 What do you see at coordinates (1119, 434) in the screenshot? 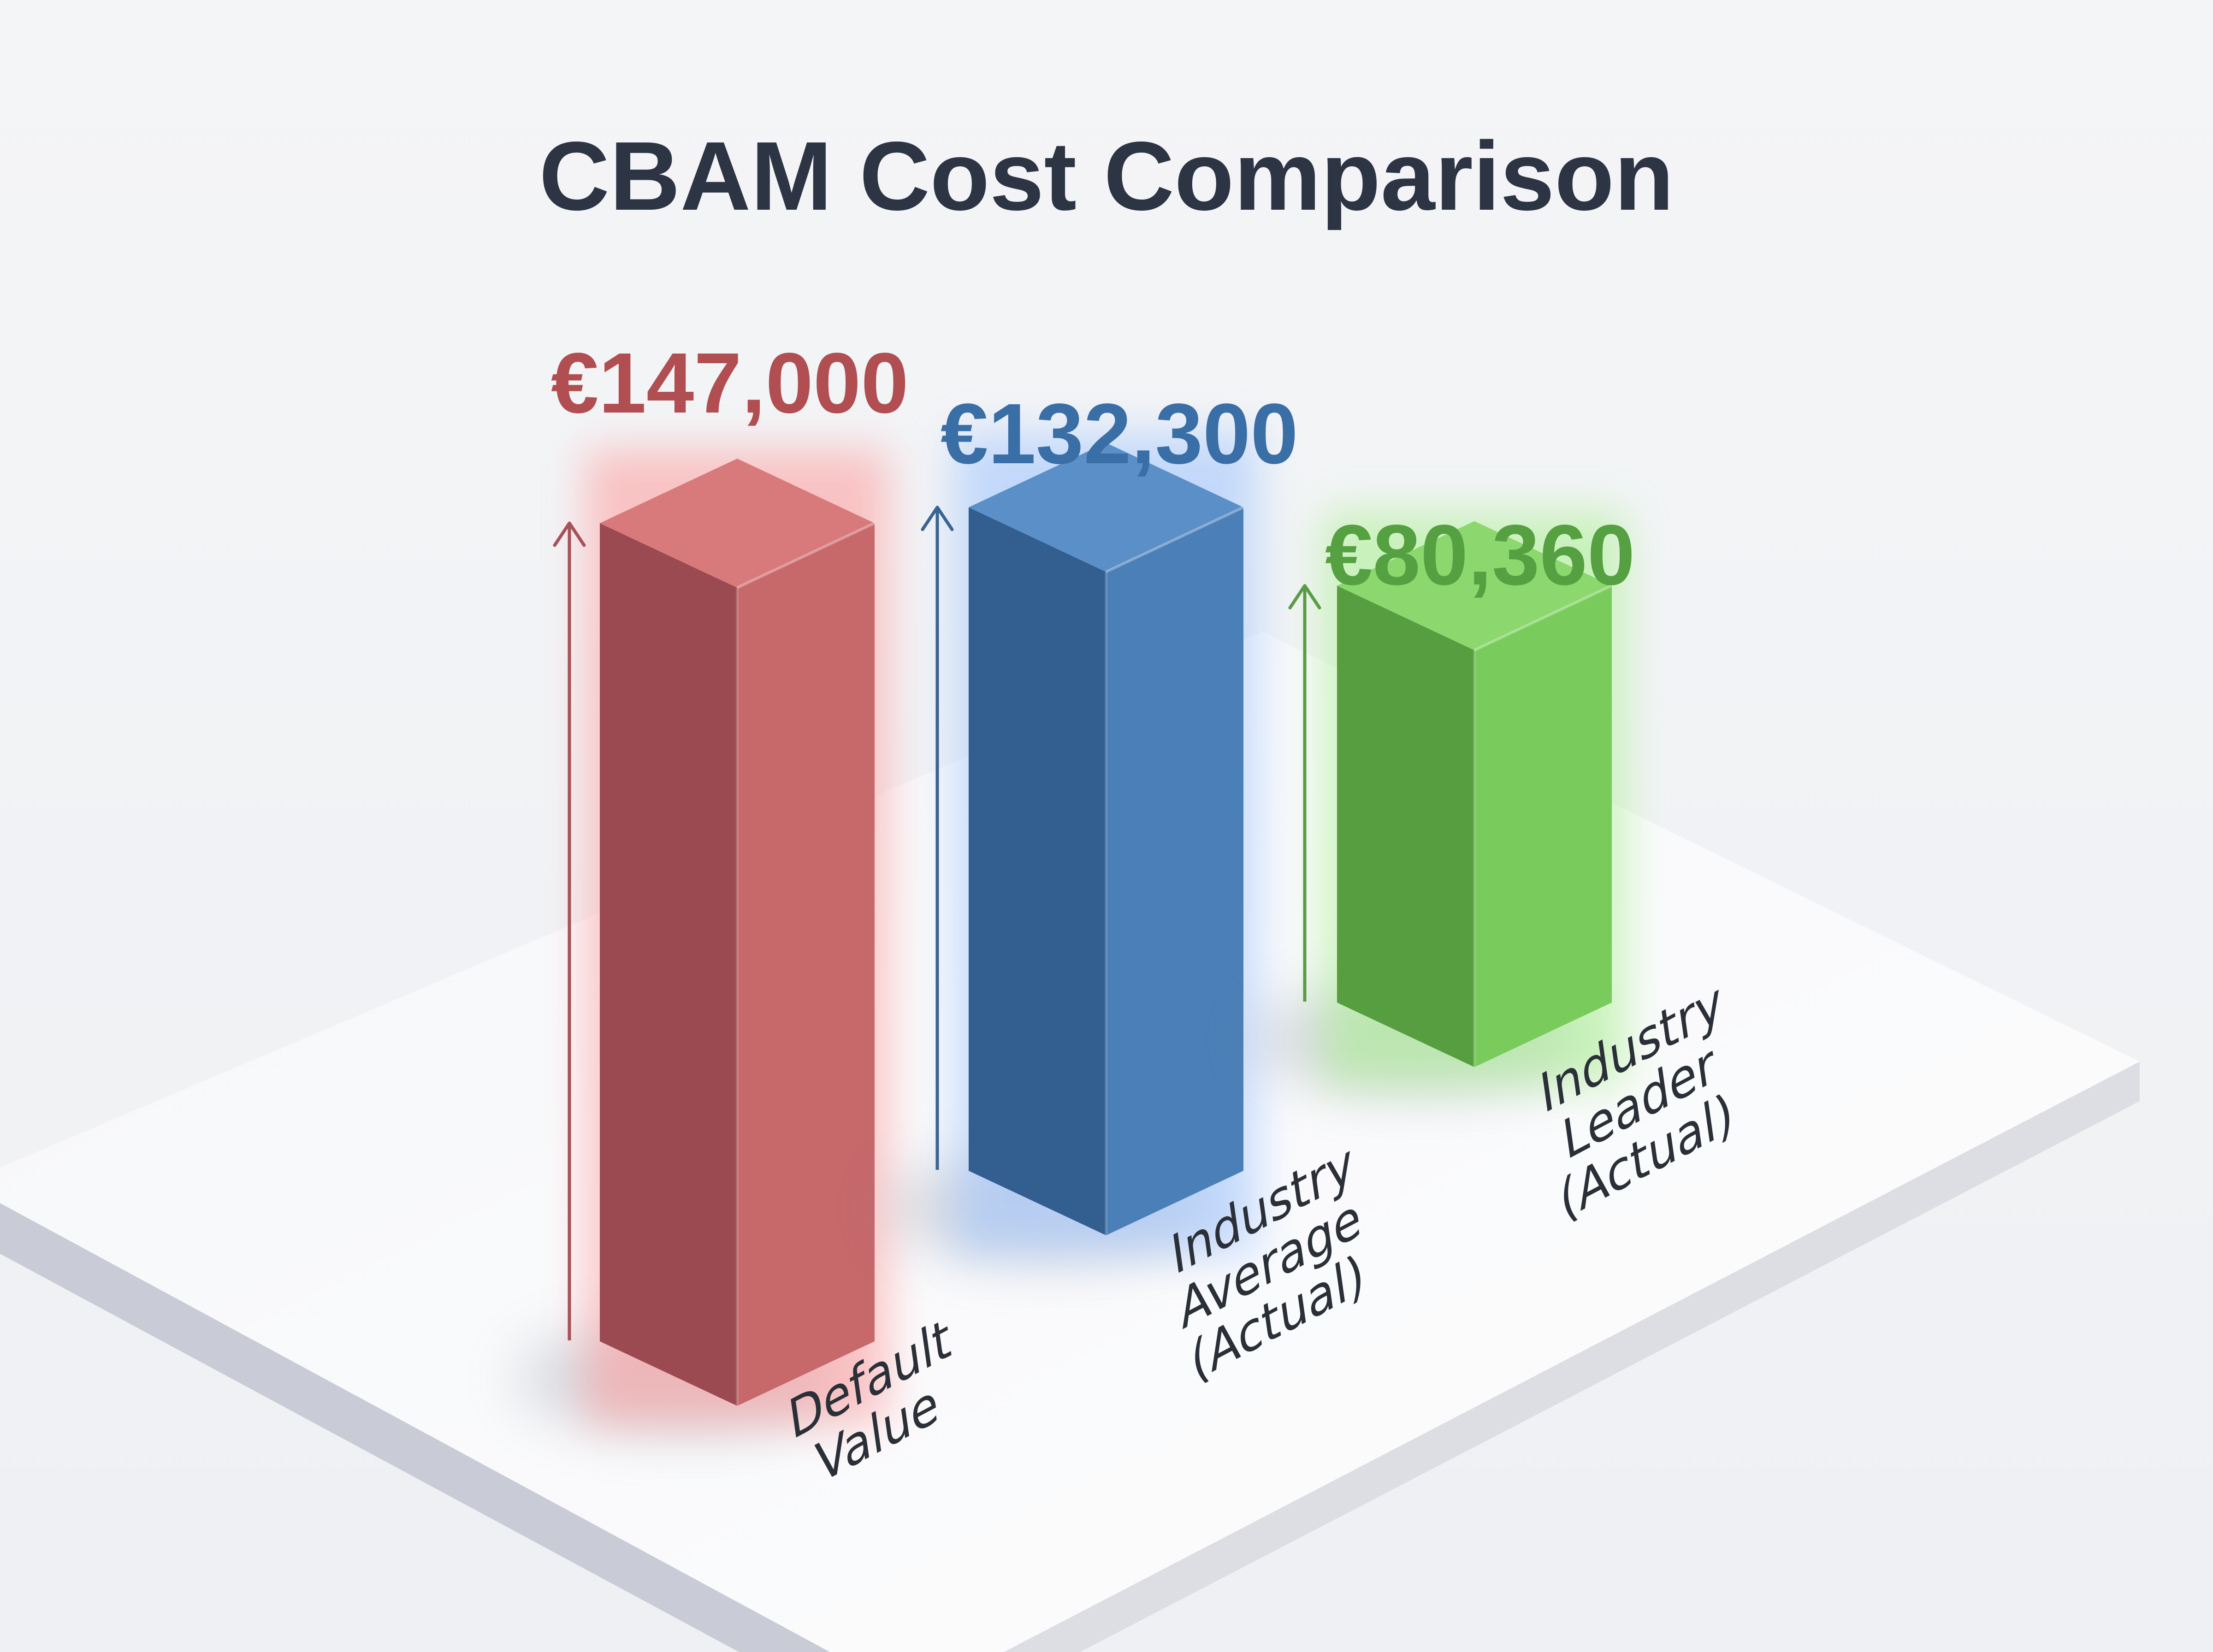
I see `value-label: €132,300` at bounding box center [1119, 434].